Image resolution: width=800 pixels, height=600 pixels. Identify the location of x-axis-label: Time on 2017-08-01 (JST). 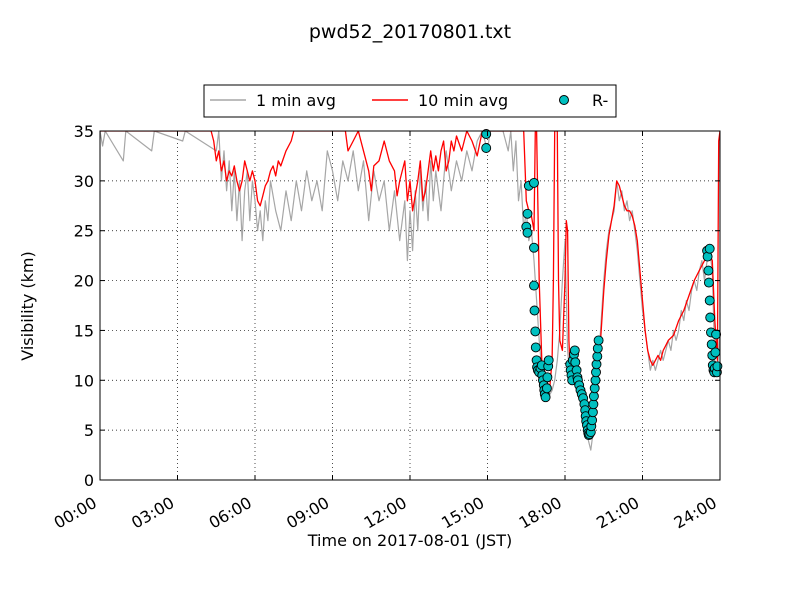
(409, 540).